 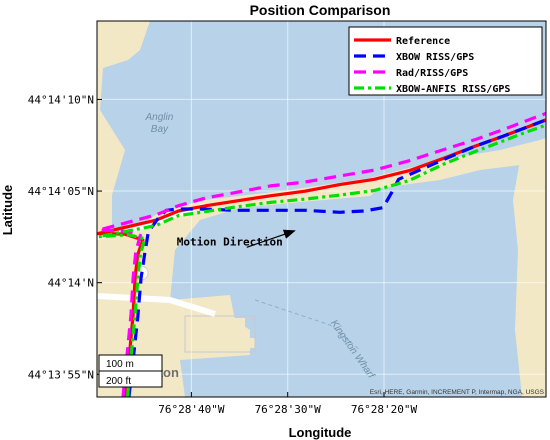 What do you see at coordinates (130, 371) in the screenshot?
I see `scale-bar: 100 m 200 ft` at bounding box center [130, 371].